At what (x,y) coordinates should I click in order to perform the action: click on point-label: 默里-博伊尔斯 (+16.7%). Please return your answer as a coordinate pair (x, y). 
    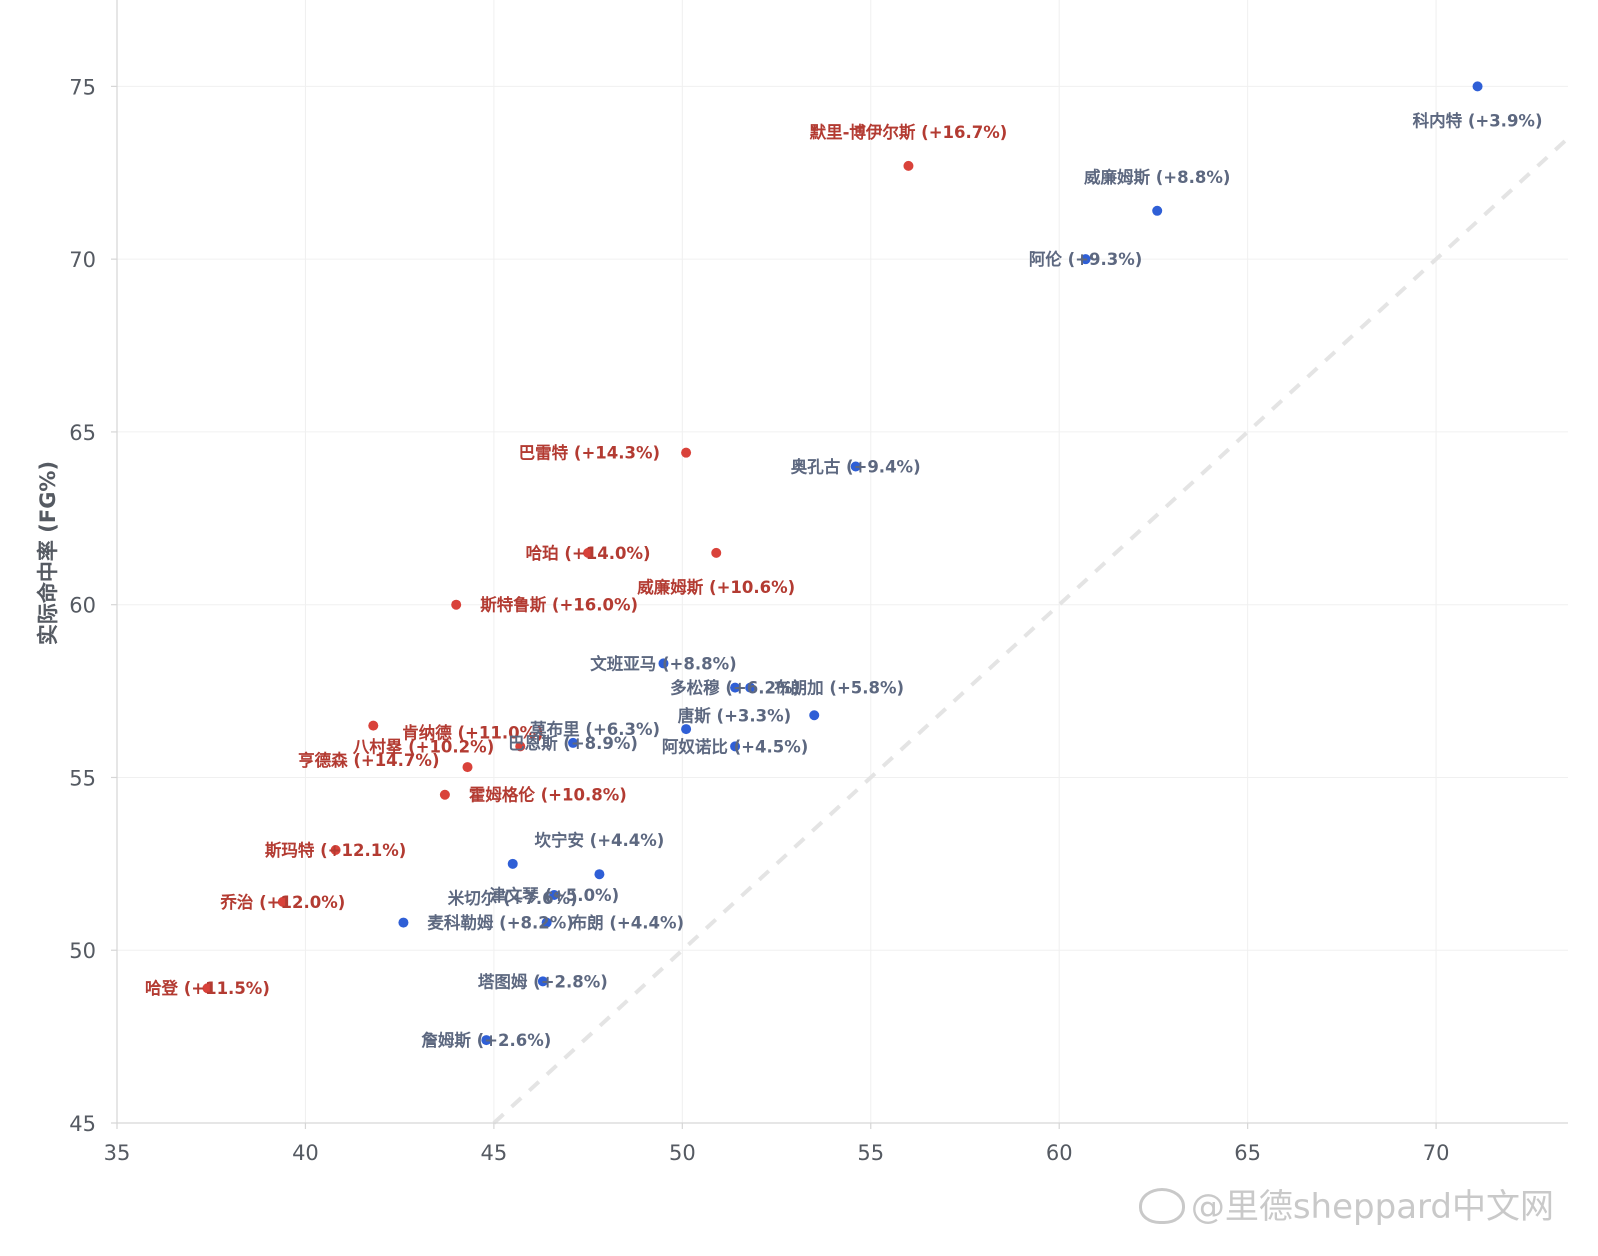
    Looking at the image, I should click on (909, 132).